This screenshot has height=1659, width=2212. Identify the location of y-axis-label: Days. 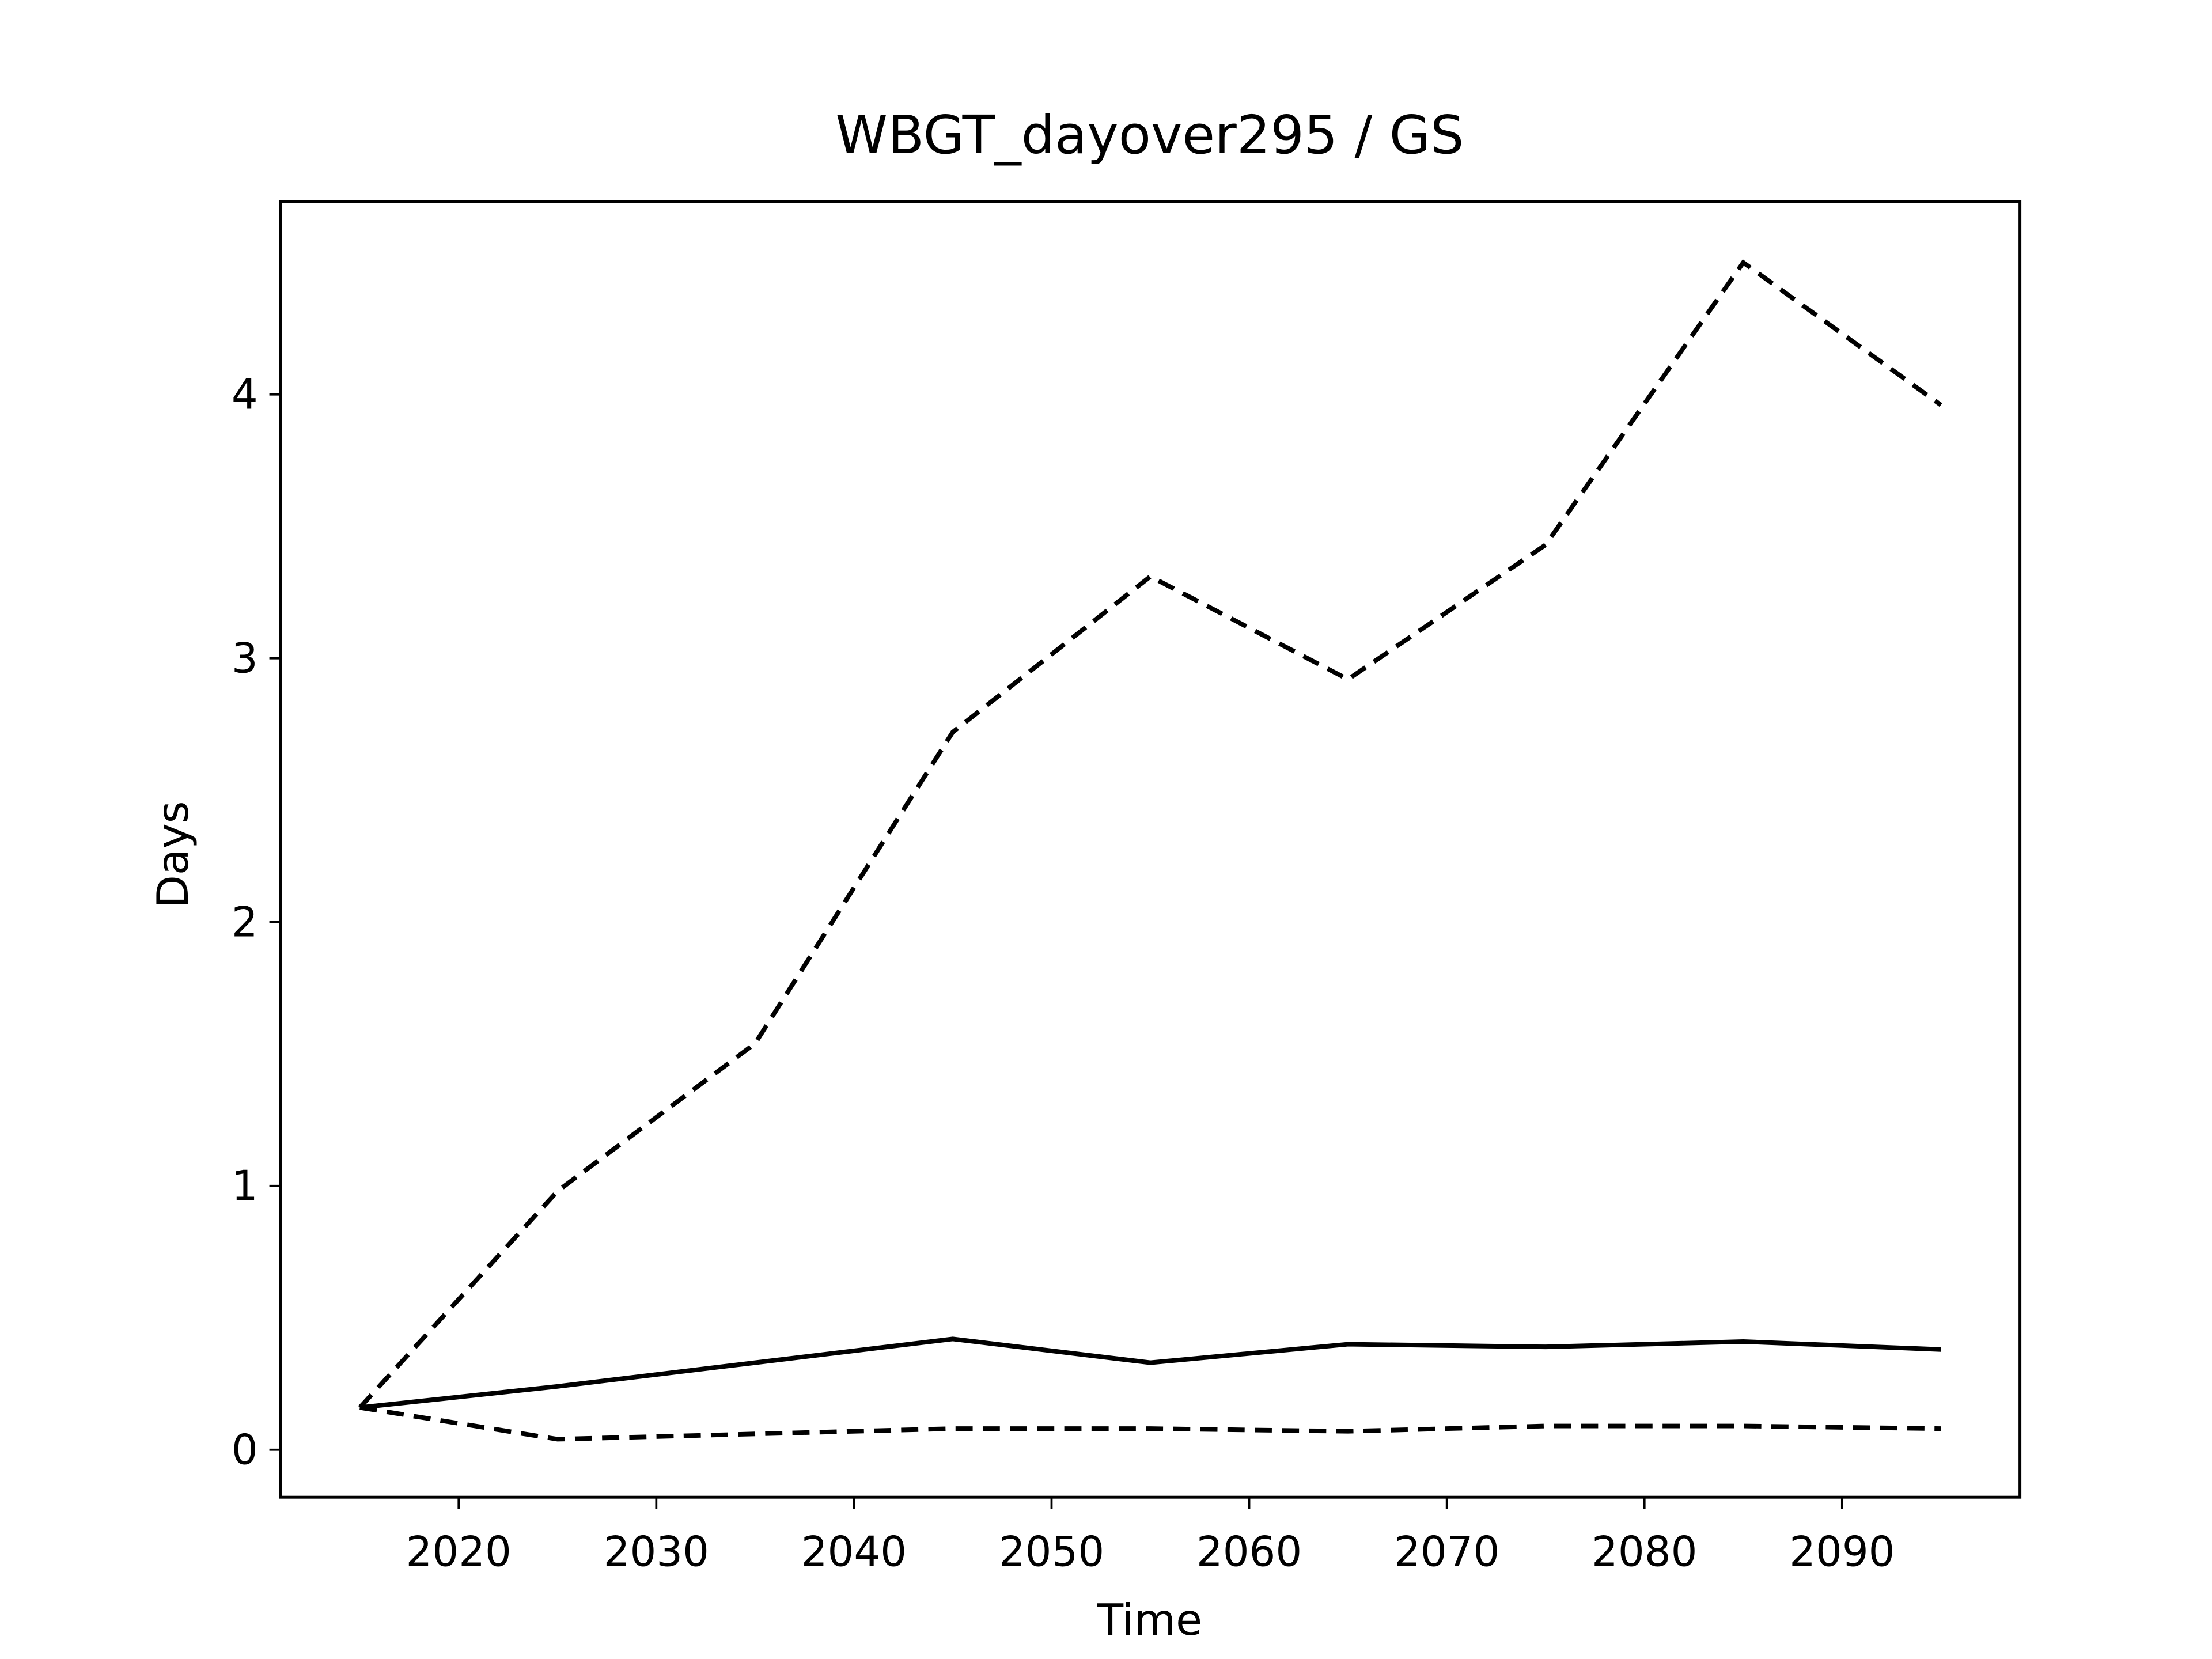
(173, 854).